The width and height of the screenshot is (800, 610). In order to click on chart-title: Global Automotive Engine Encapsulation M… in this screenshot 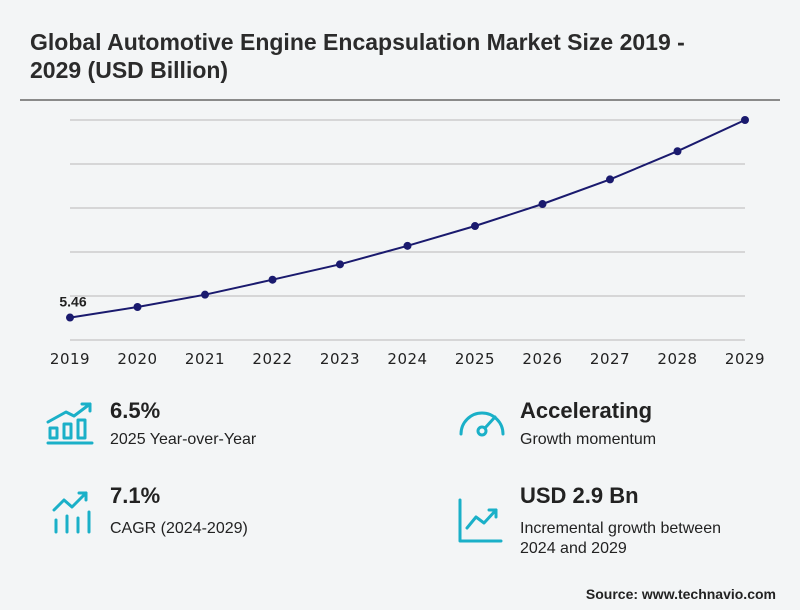, I will do `click(357, 56)`.